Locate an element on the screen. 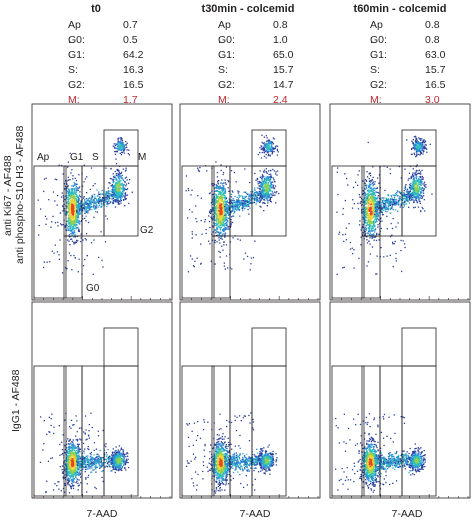  gate-label-ap: Ap is located at coordinates (43, 157).